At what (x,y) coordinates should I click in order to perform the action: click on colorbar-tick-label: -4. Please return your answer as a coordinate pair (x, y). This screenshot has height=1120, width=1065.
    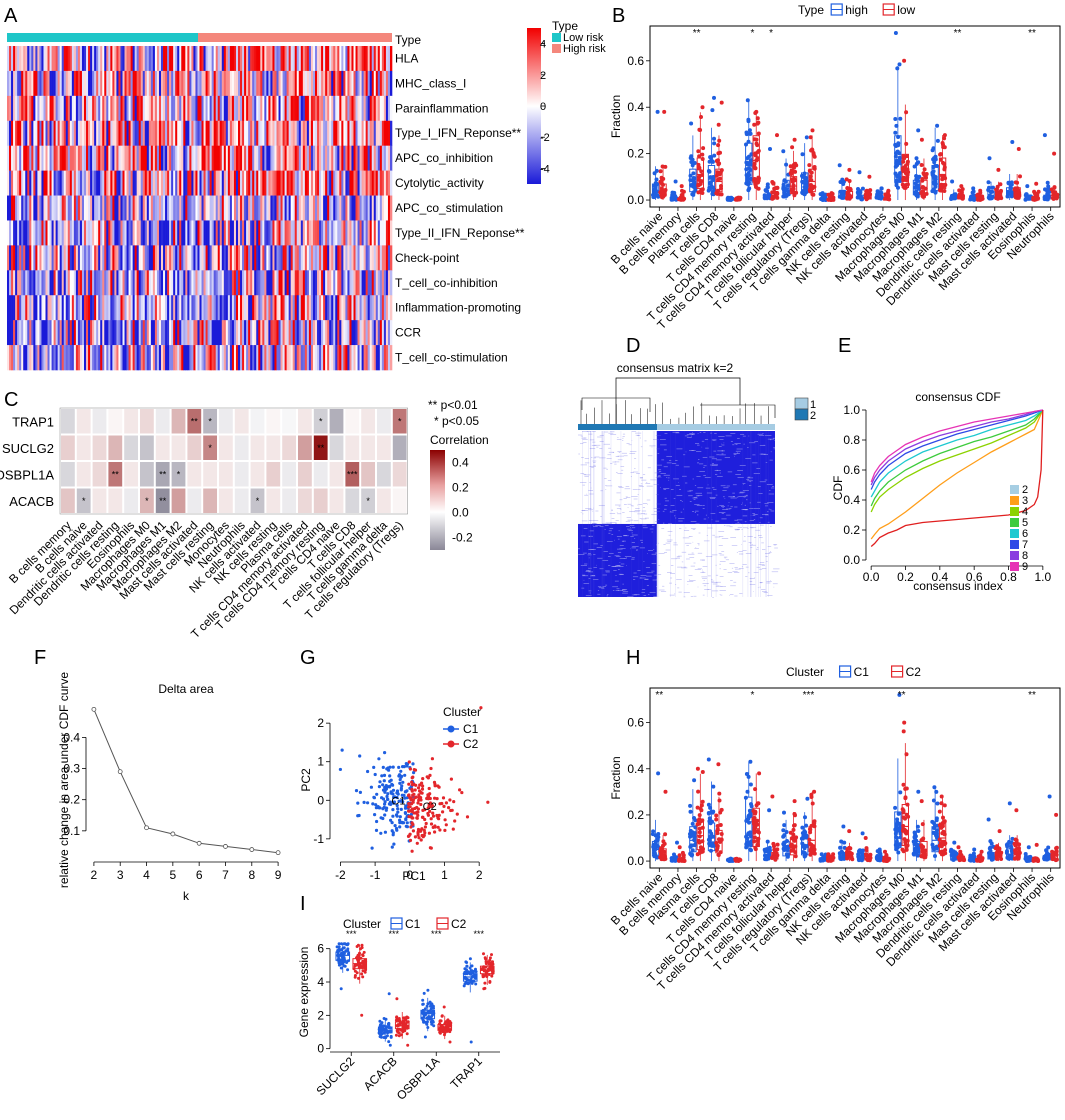
    Looking at the image, I should click on (545, 169).